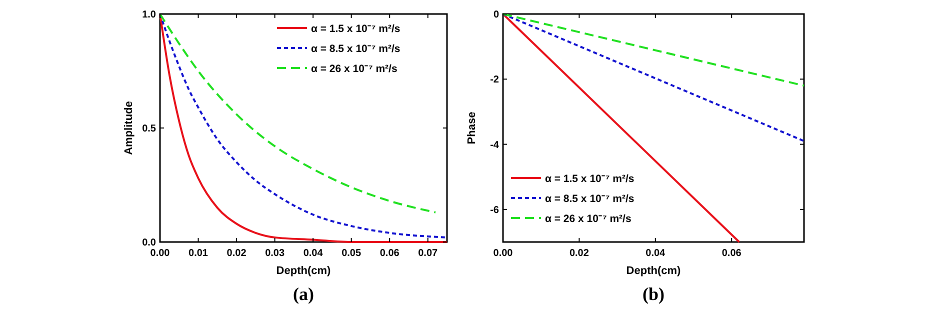  What do you see at coordinates (129, 128) in the screenshot?
I see `y-axis-title: Amplitude` at bounding box center [129, 128].